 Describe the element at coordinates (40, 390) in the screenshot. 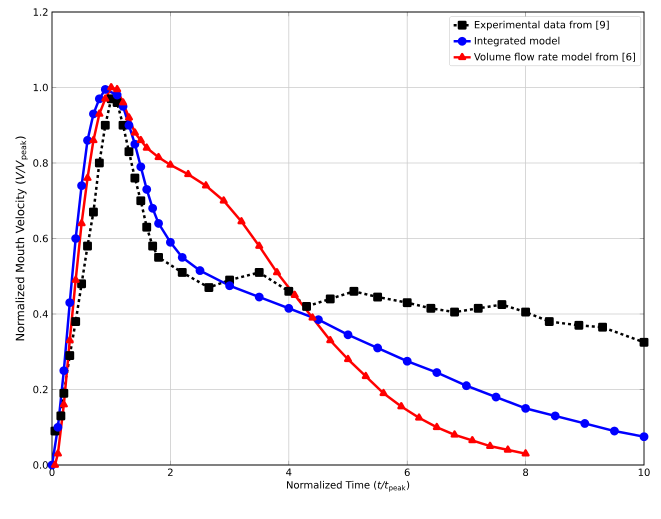

I see `y-tick-label: 0.2` at that location.